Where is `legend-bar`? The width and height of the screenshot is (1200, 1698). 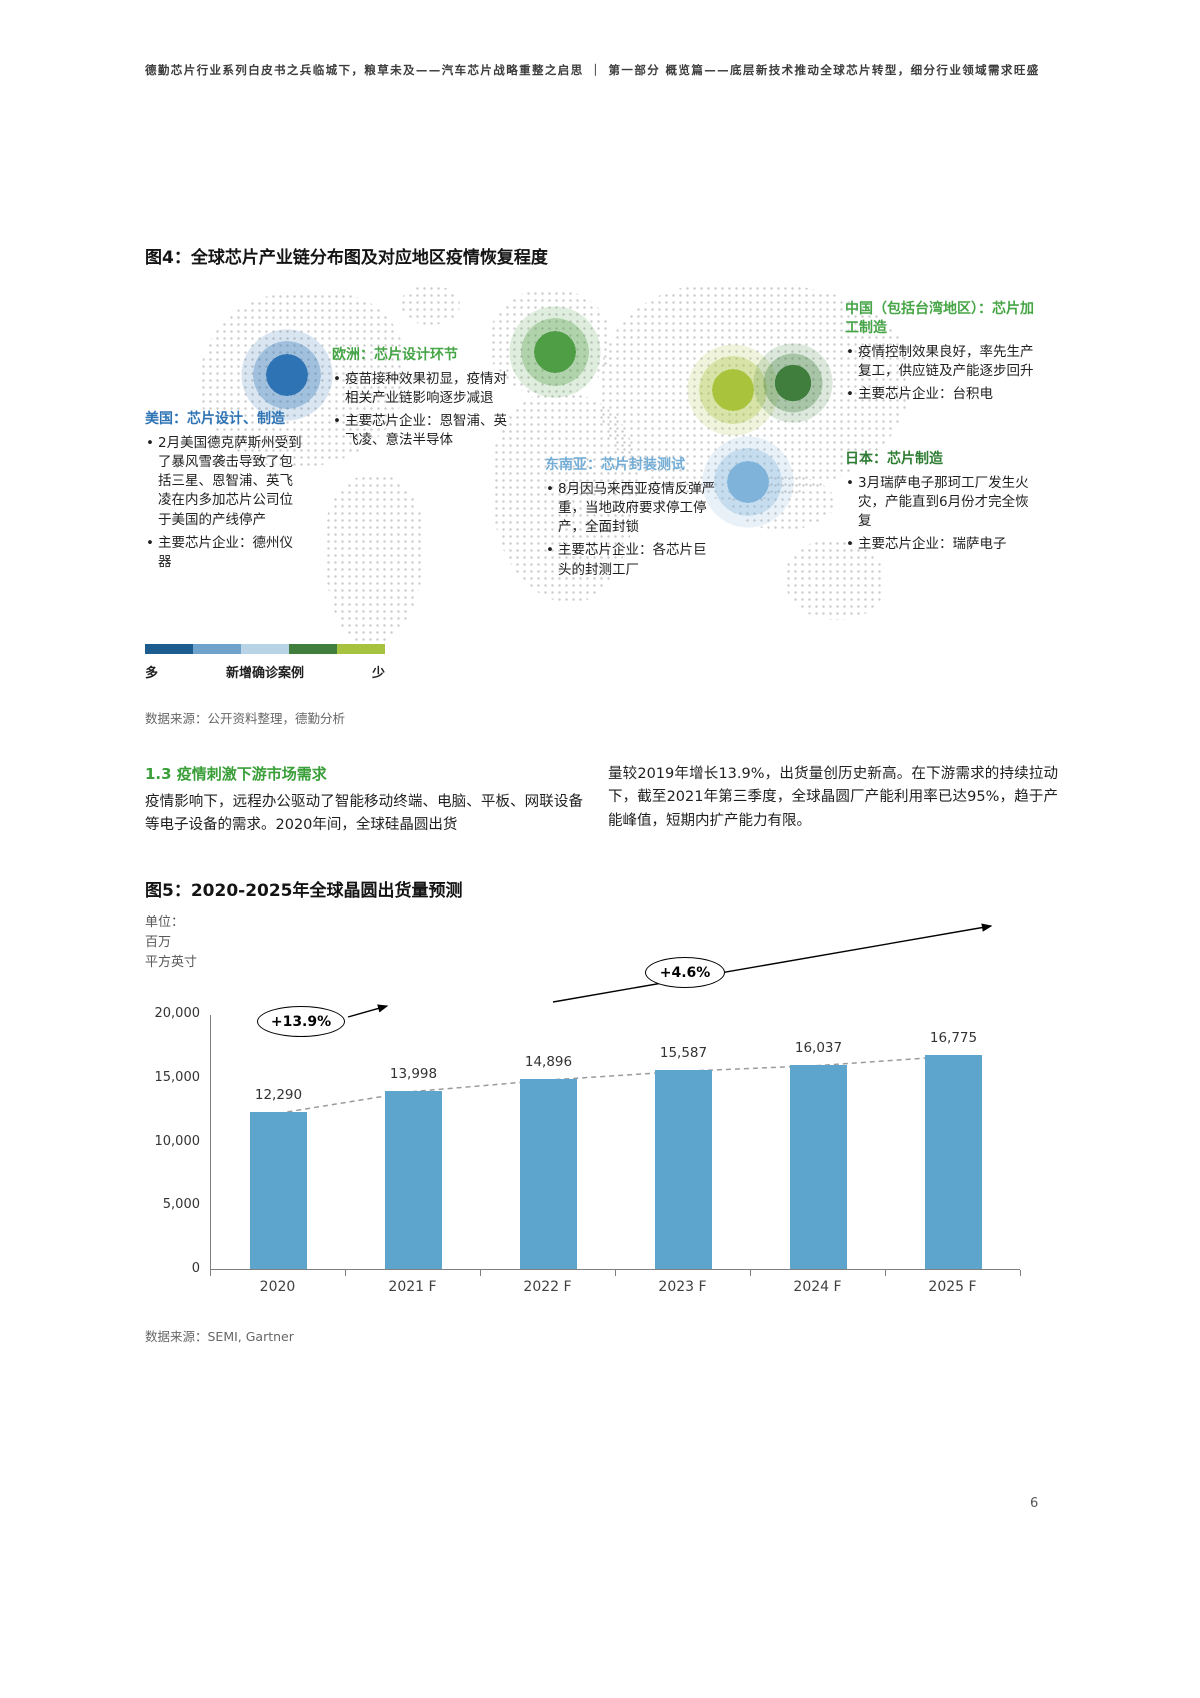 legend-bar is located at coordinates (265, 649).